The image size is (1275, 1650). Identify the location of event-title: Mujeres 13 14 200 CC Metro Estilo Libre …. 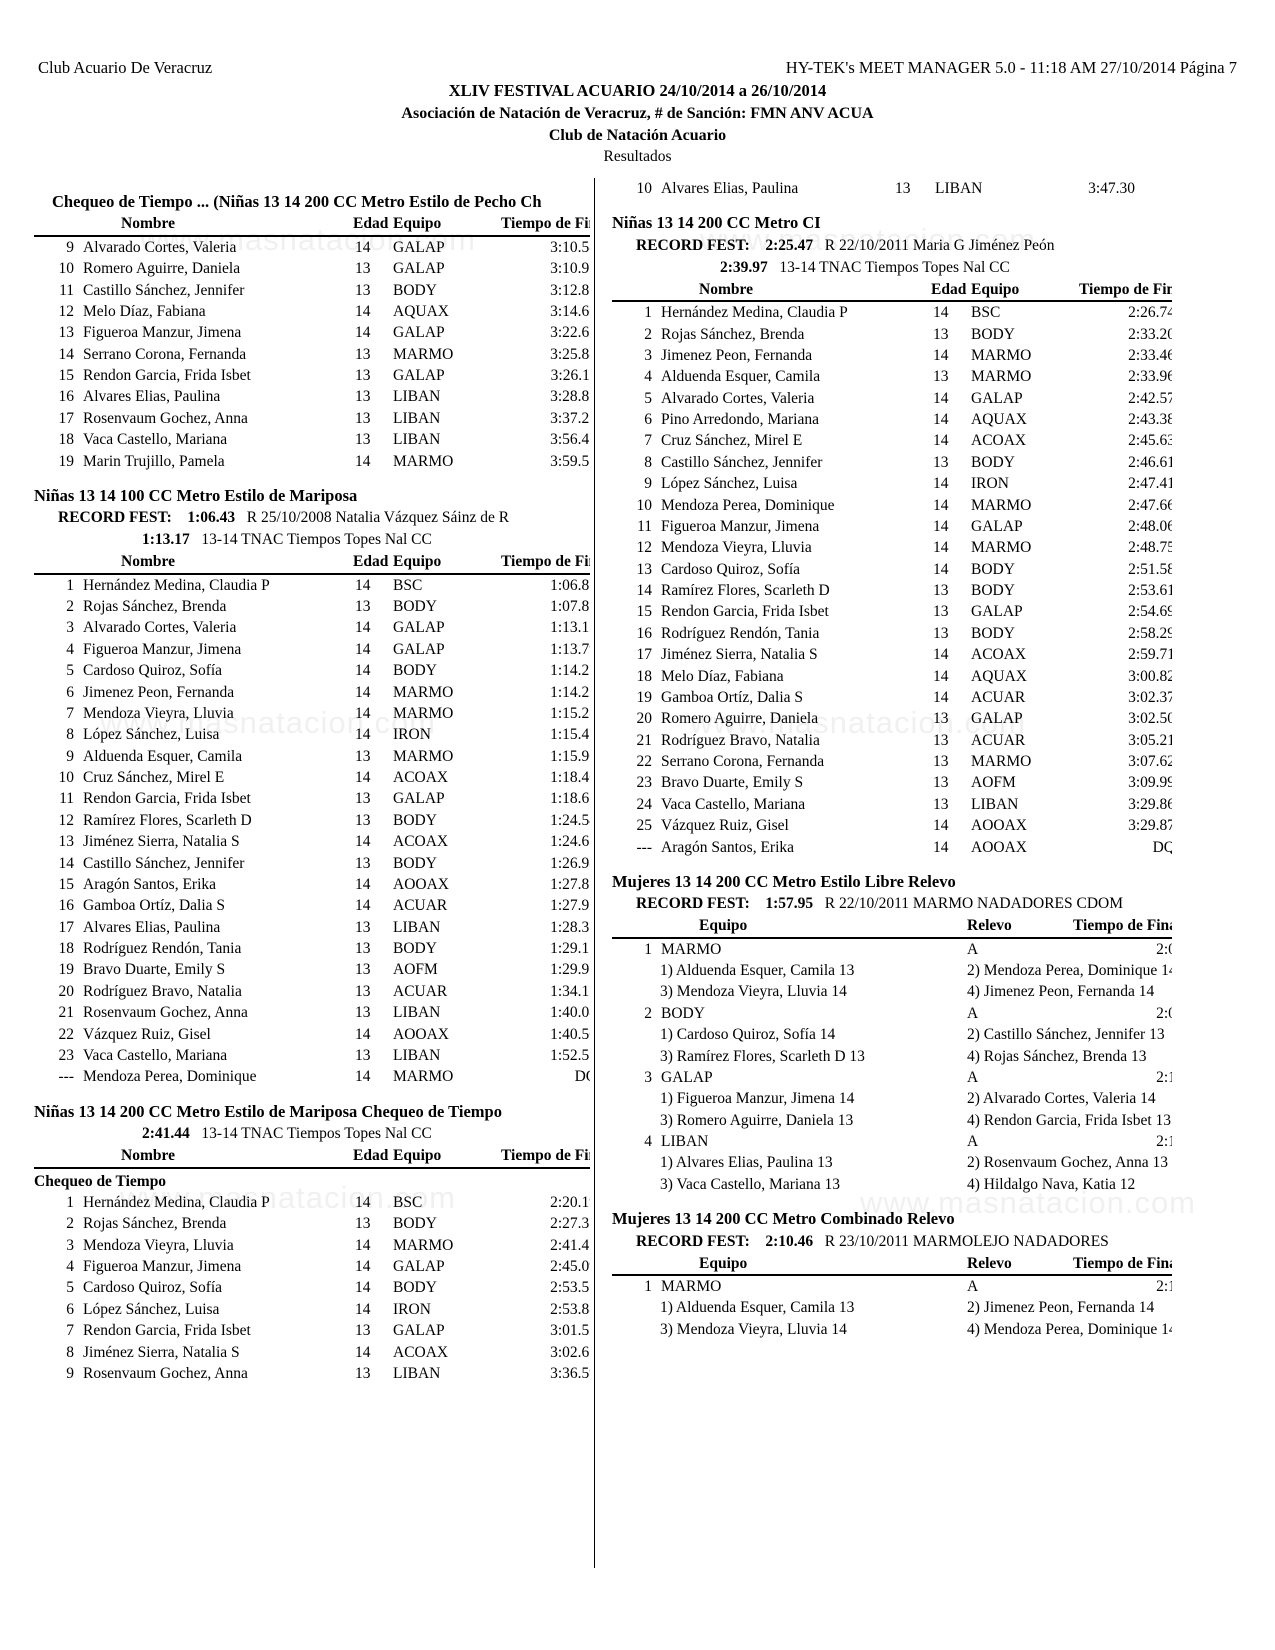
(784, 881).